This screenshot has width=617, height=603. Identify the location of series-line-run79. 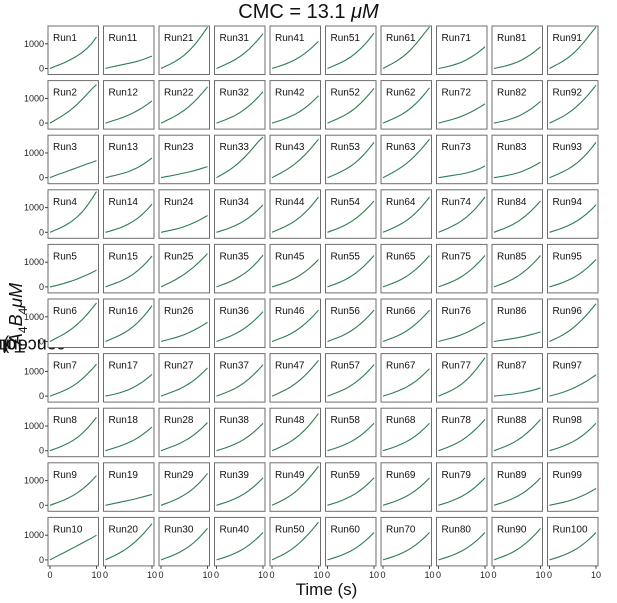
(462, 491).